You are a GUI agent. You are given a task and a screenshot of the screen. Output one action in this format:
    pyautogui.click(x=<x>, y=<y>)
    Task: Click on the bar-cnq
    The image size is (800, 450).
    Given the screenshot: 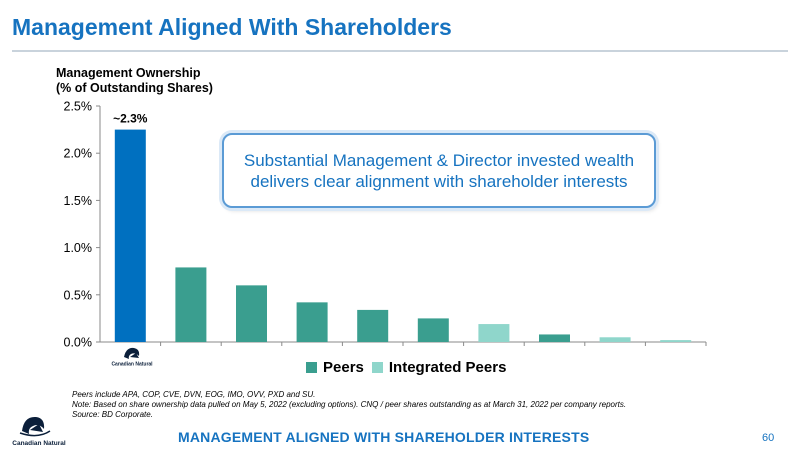 What is the action you would take?
    pyautogui.click(x=130, y=235)
    